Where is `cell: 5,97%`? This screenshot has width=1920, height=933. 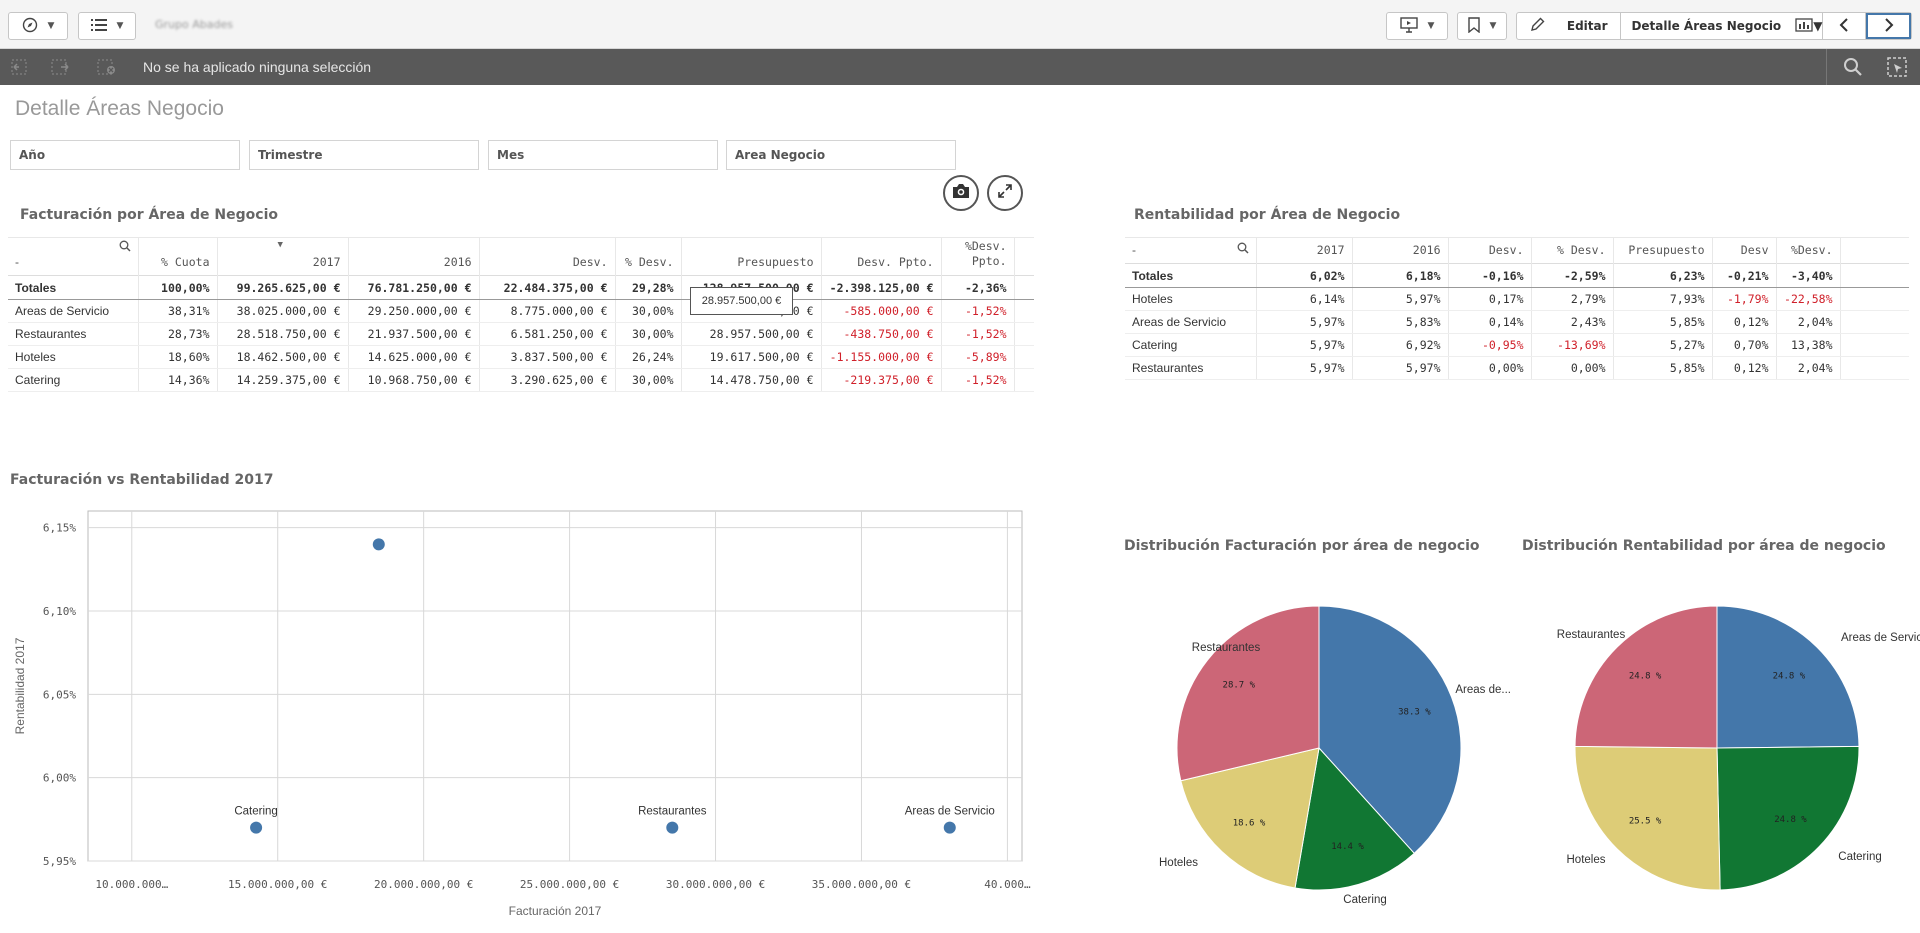
cell: 5,97% is located at coordinates (1304, 368).